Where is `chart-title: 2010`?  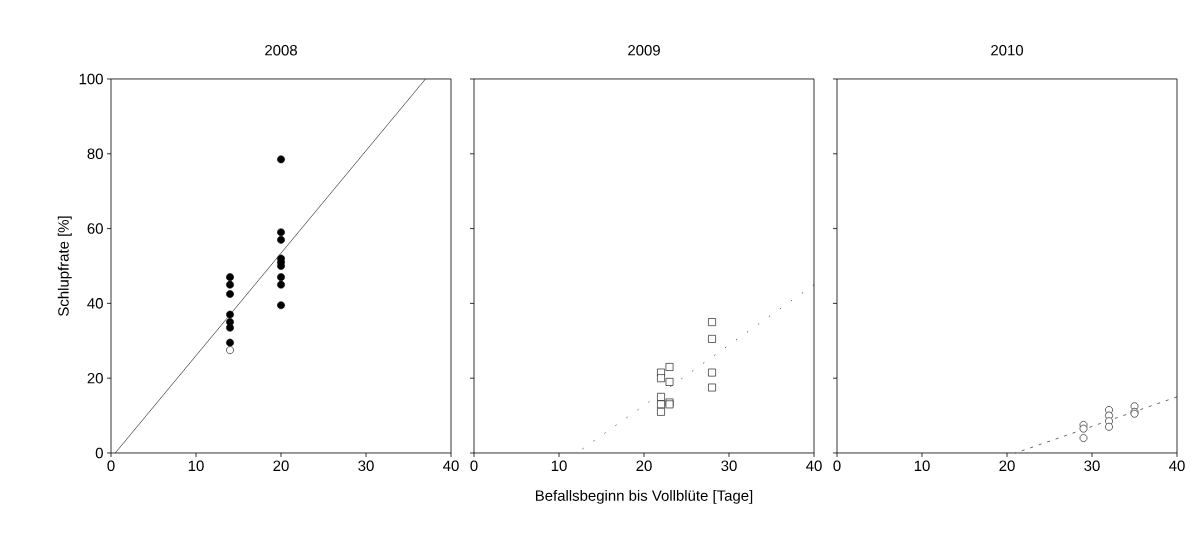 chart-title: 2010 is located at coordinates (1007, 50).